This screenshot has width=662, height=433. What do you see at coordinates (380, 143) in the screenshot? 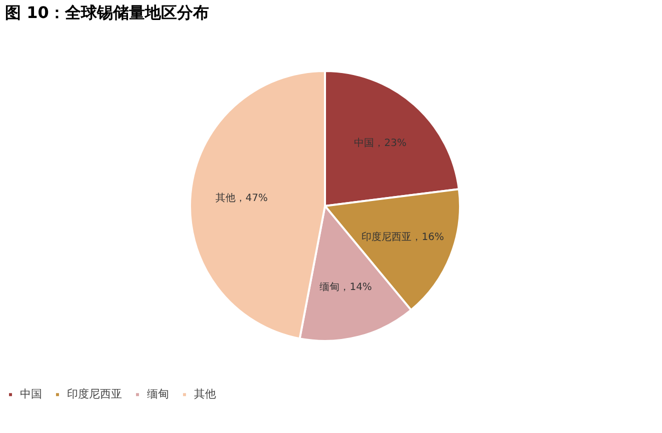
I see `data-label: 中国，23%` at bounding box center [380, 143].